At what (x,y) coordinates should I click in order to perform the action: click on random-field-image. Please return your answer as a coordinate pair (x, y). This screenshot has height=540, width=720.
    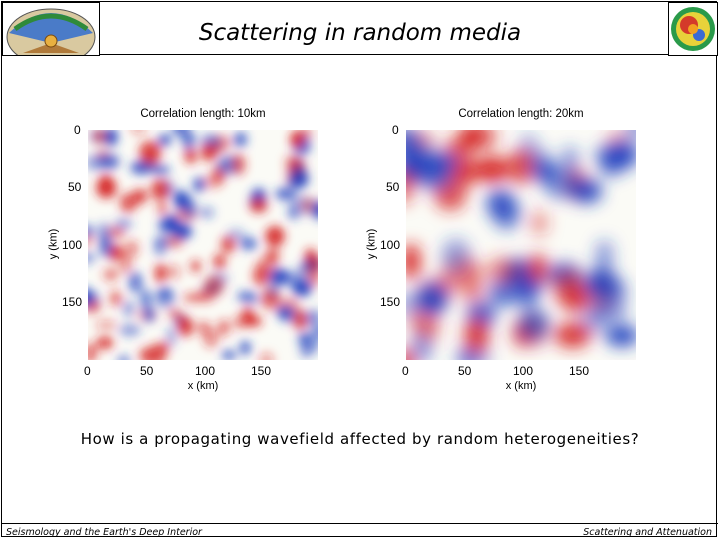
    Looking at the image, I should click on (521, 245).